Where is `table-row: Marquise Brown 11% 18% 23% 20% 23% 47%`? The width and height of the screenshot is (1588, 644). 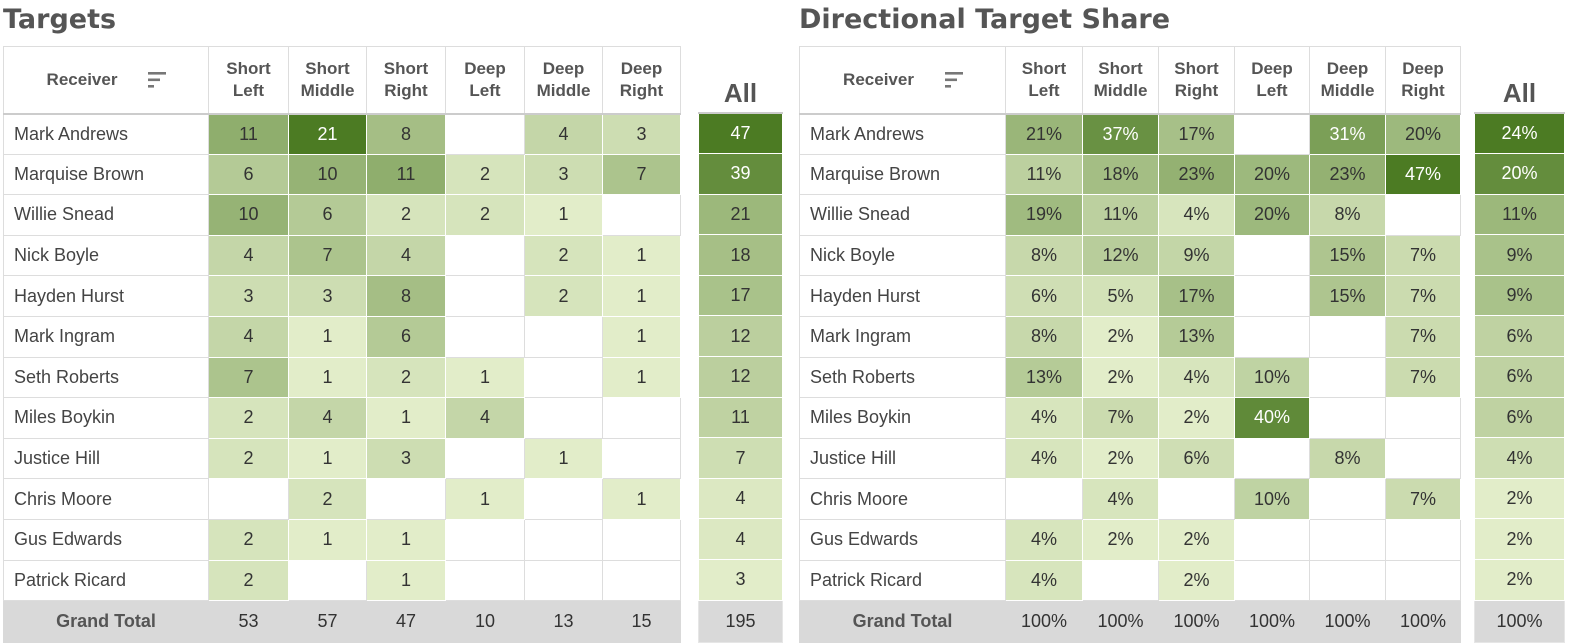
table-row: Marquise Brown 11% 18% 23% 20% 23% 47% is located at coordinates (1130, 174).